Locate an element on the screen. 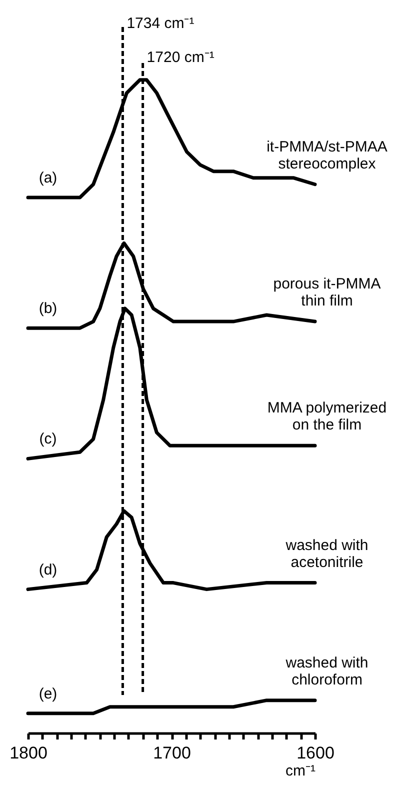  annotation: (c) is located at coordinates (48, 439).